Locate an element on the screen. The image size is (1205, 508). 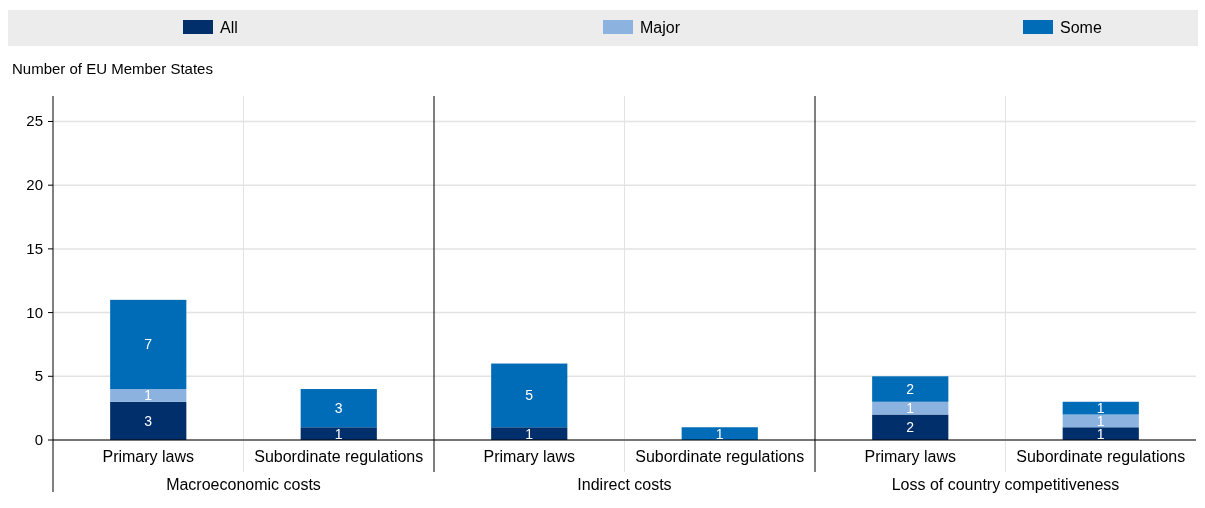
y-tick-label: 25 is located at coordinates (34, 121).